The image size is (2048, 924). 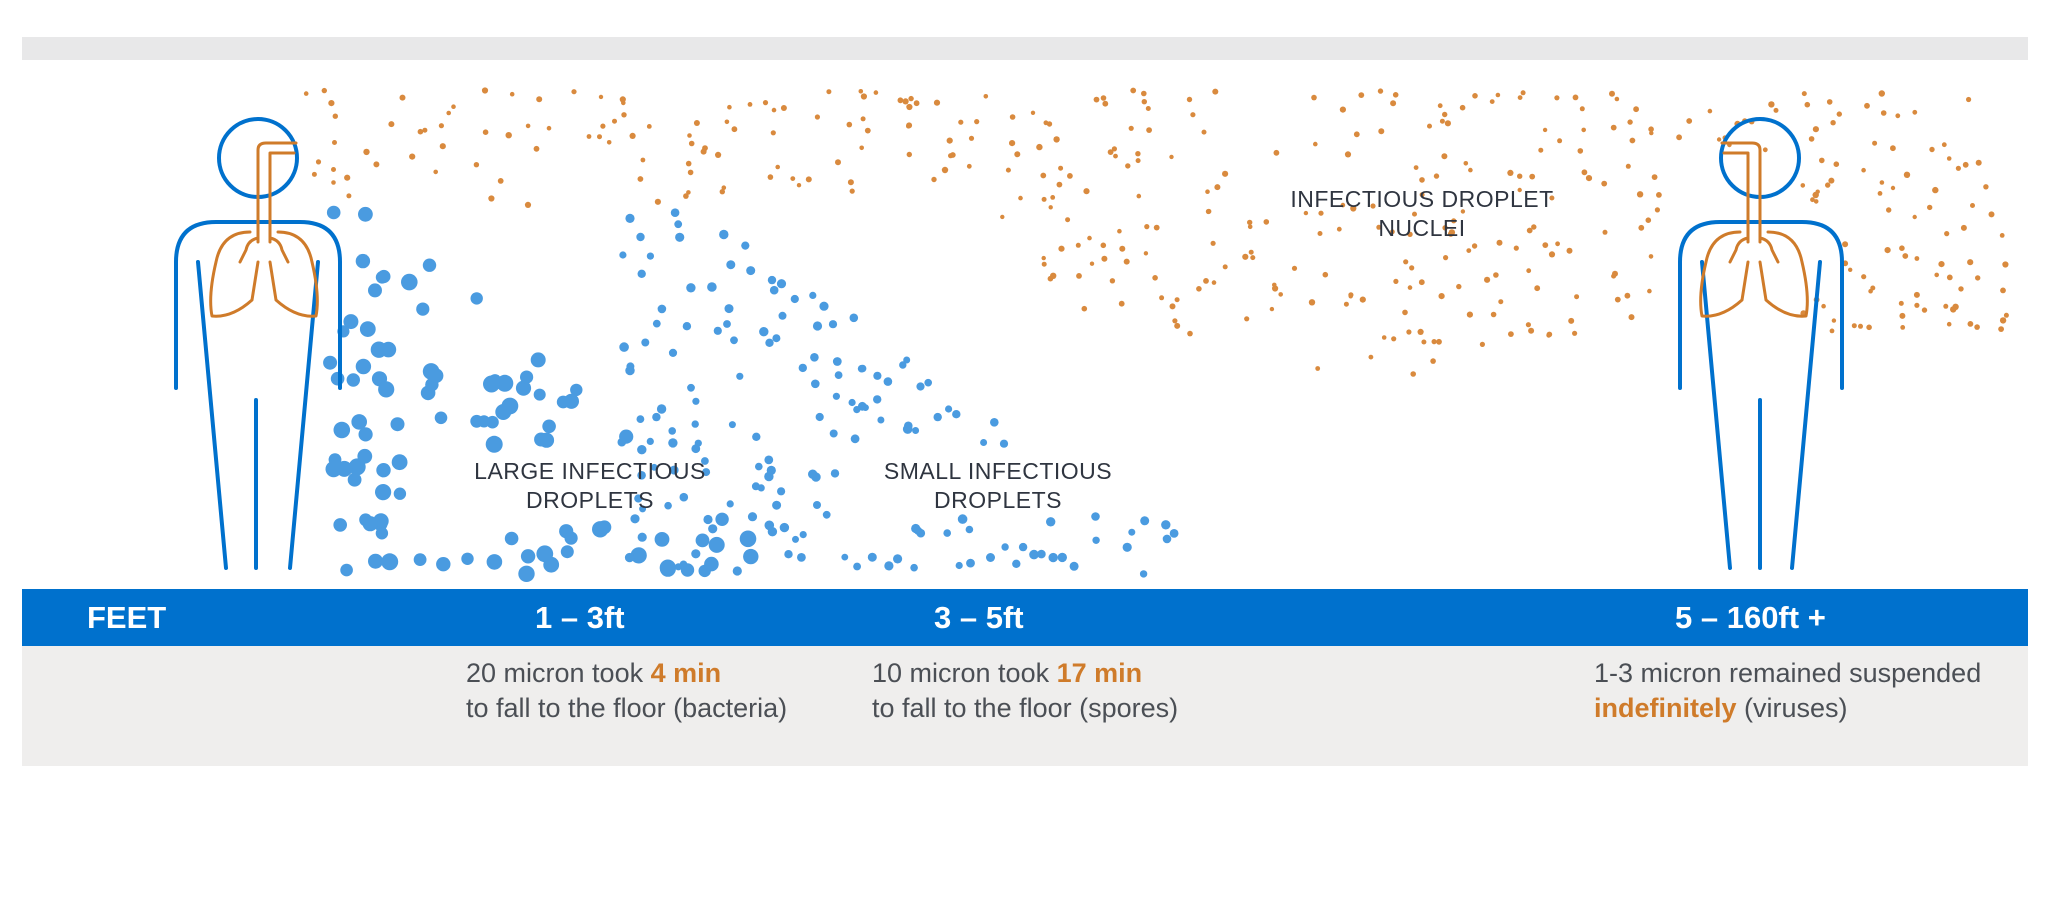 What do you see at coordinates (627, 708) in the screenshot?
I see `note-line: to fall to the floor (bacteria)` at bounding box center [627, 708].